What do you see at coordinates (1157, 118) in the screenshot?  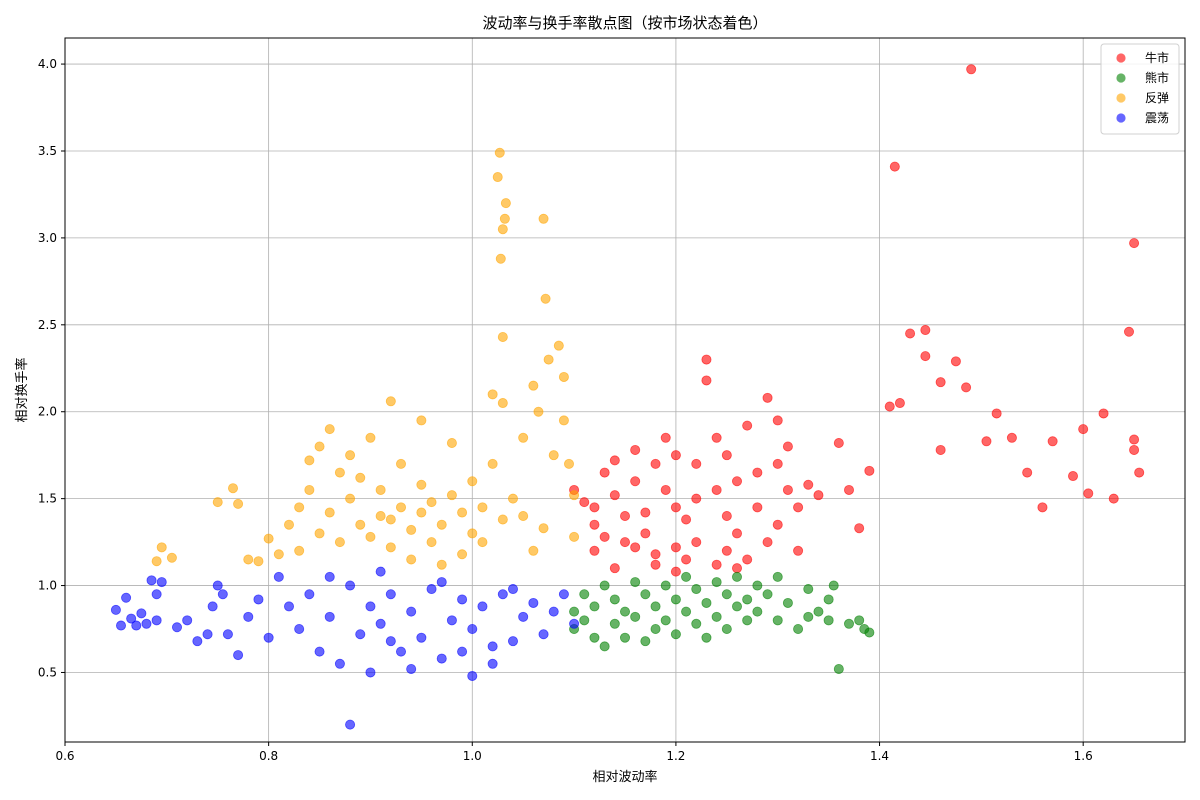 I see `legend-label: 震荡` at bounding box center [1157, 118].